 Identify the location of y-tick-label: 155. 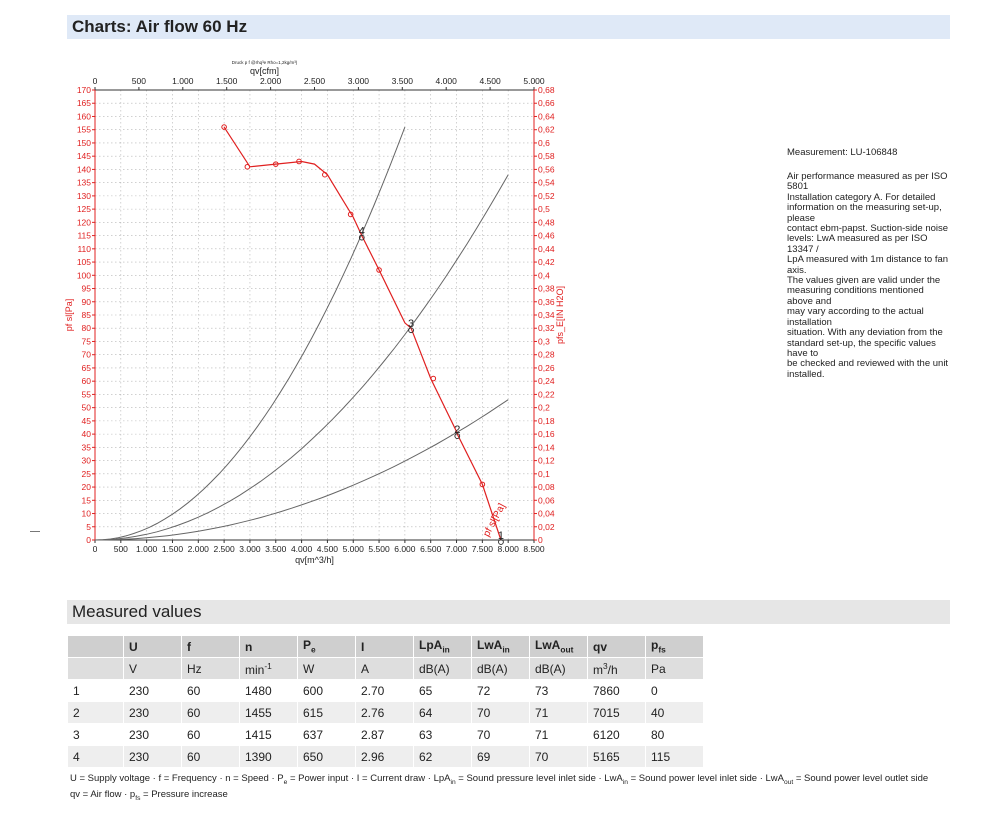
(84, 130).